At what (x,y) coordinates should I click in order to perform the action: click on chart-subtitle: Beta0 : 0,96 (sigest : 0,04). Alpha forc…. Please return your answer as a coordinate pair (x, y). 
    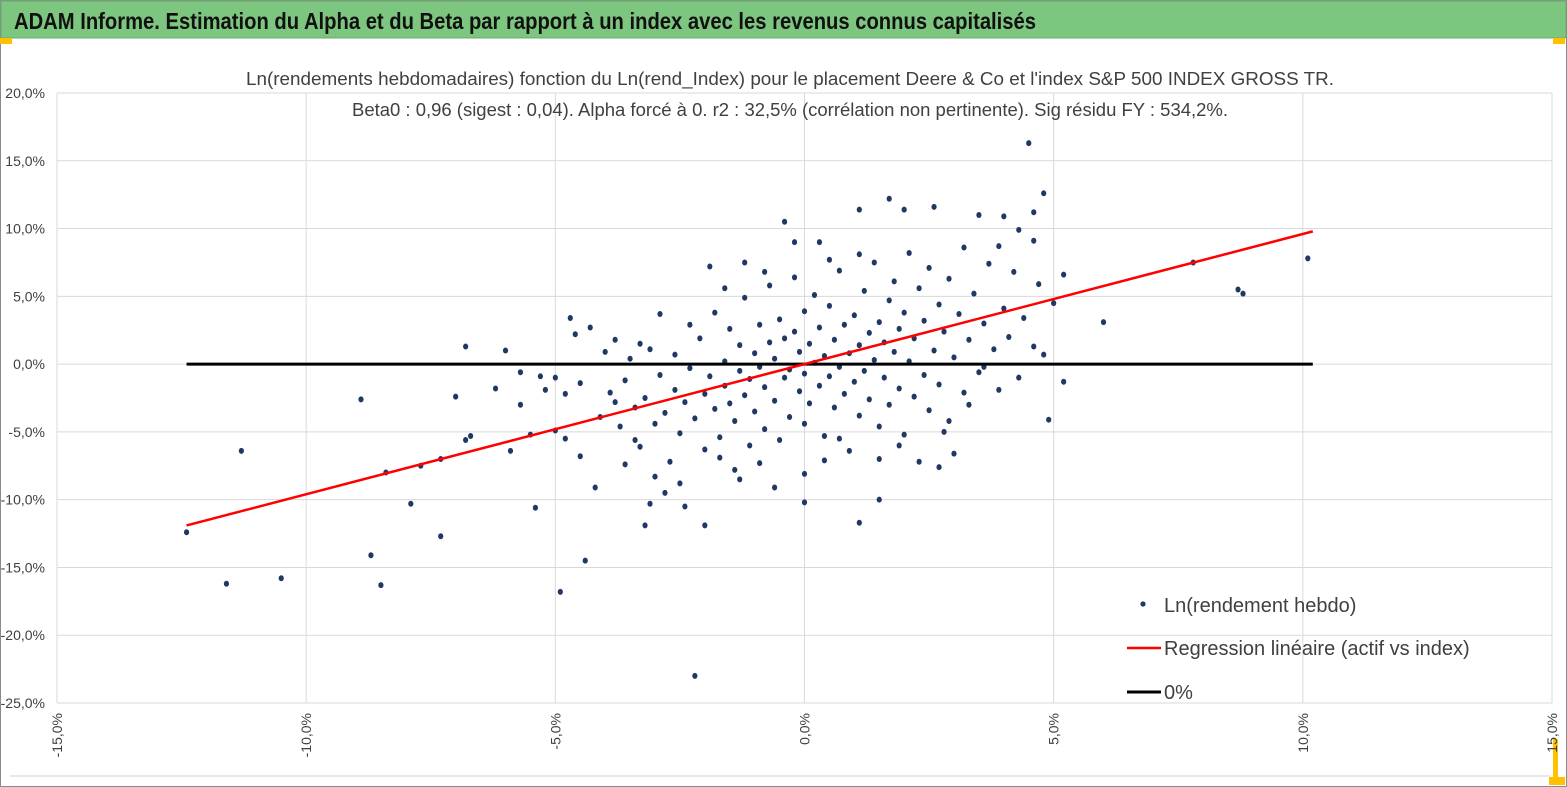
    Looking at the image, I should click on (790, 110).